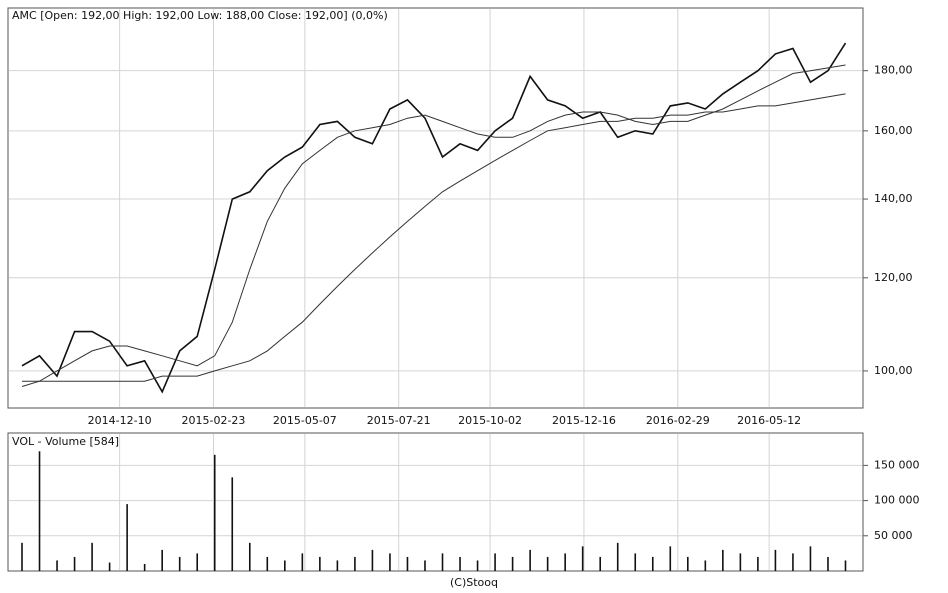 Image resolution: width=948 pixels, height=593 pixels. What do you see at coordinates (305, 420) in the screenshot?
I see `x-tick-label: 2015-05-07` at bounding box center [305, 420].